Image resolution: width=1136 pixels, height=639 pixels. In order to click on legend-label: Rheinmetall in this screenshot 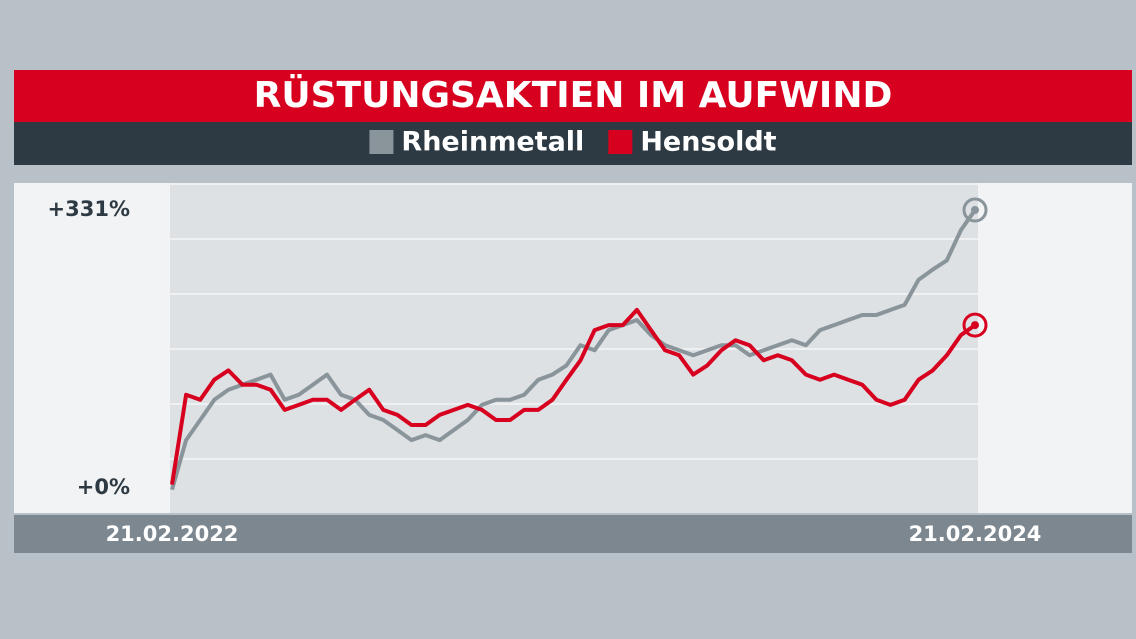, I will do `click(492, 142)`.